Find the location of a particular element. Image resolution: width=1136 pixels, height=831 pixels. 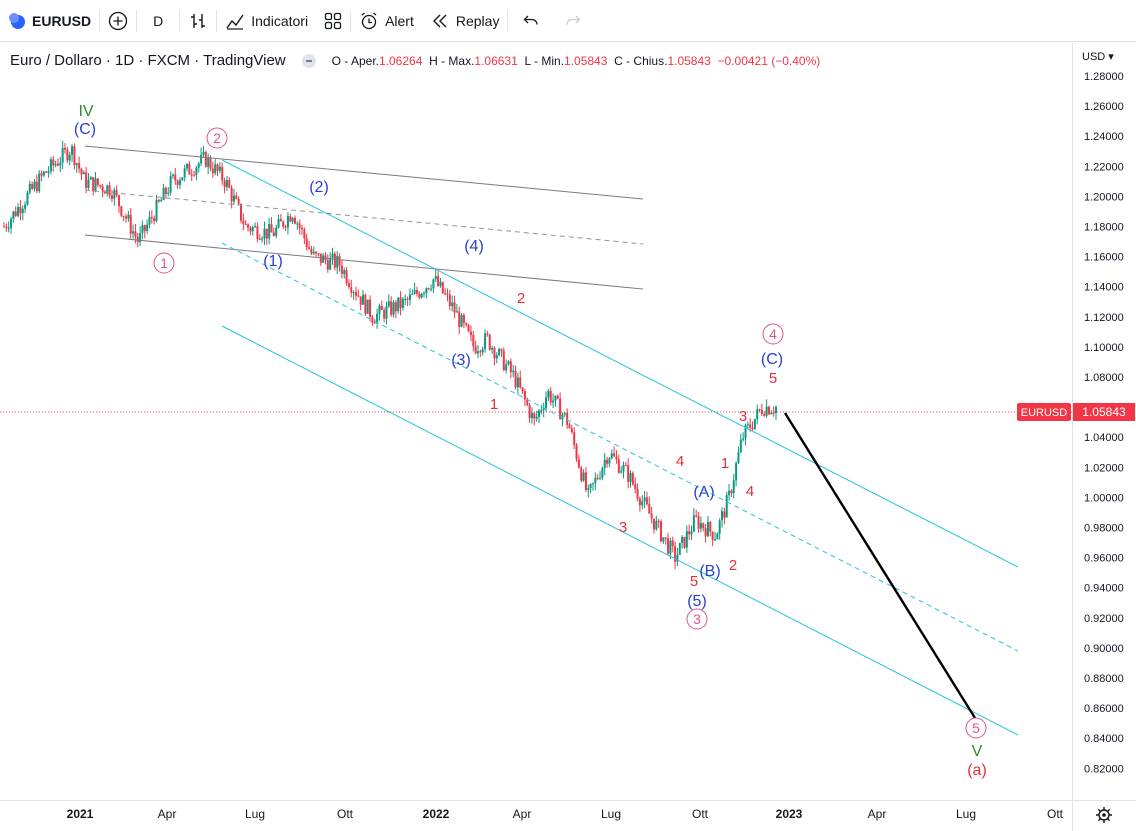

time-axis: 2021 Apr Lug Ott 2022 Apr Lug Ott 2023 Apr Lug Ott is located at coordinates (568, 812).